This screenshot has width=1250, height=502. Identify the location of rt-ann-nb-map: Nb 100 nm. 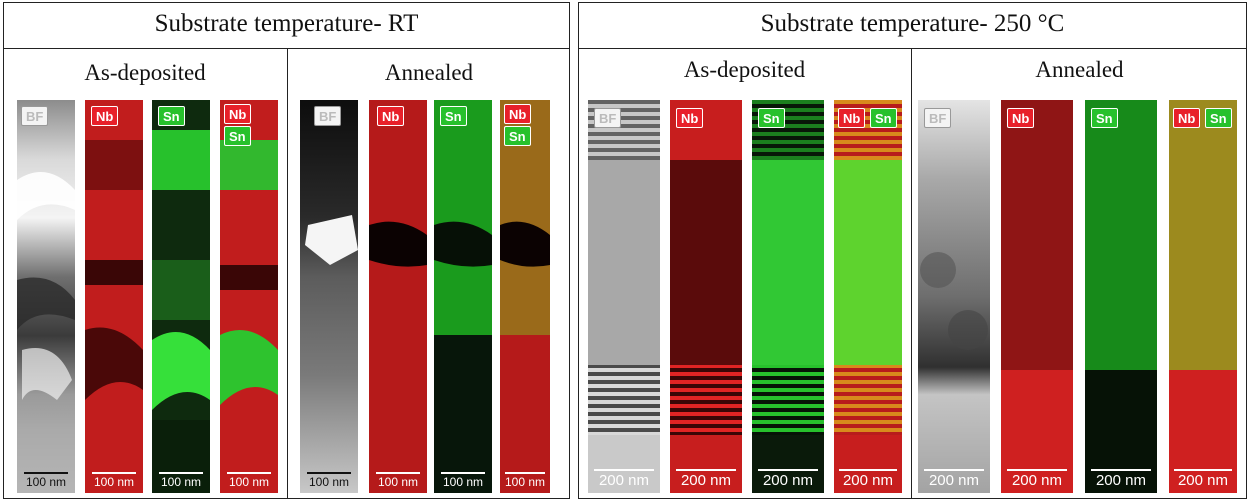
(398, 296).